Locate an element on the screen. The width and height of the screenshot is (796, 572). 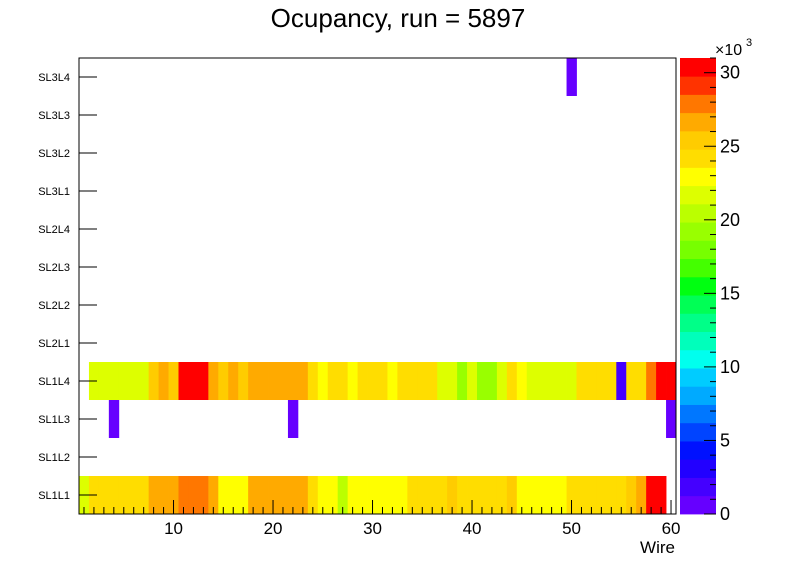
color-bar-tick-label: 5 is located at coordinates (725, 440).